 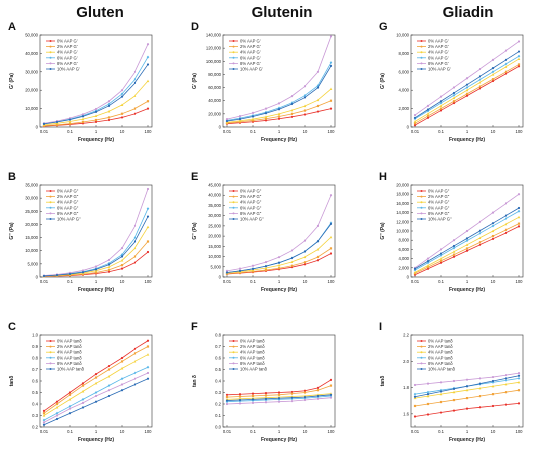 I want to click on x-tick-label: 0.1, so click(x=441, y=281).